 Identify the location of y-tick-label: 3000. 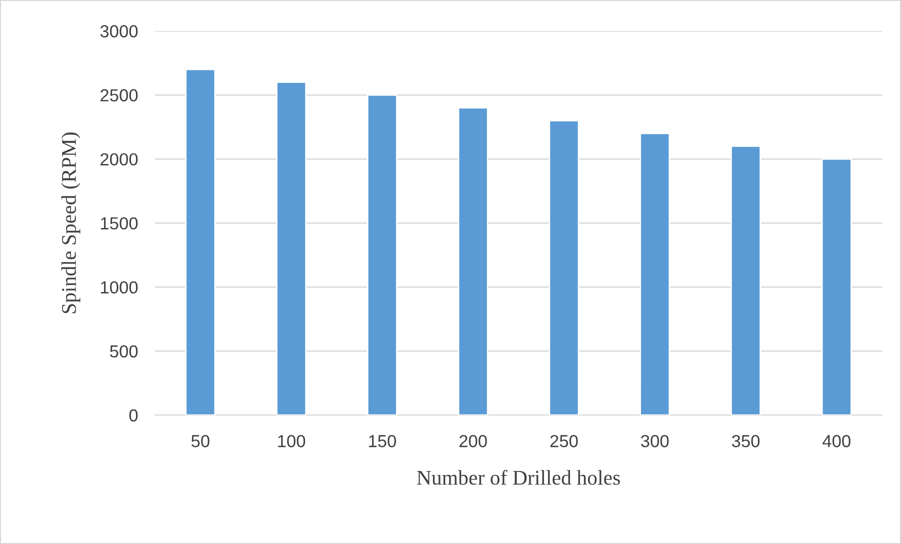
(119, 31).